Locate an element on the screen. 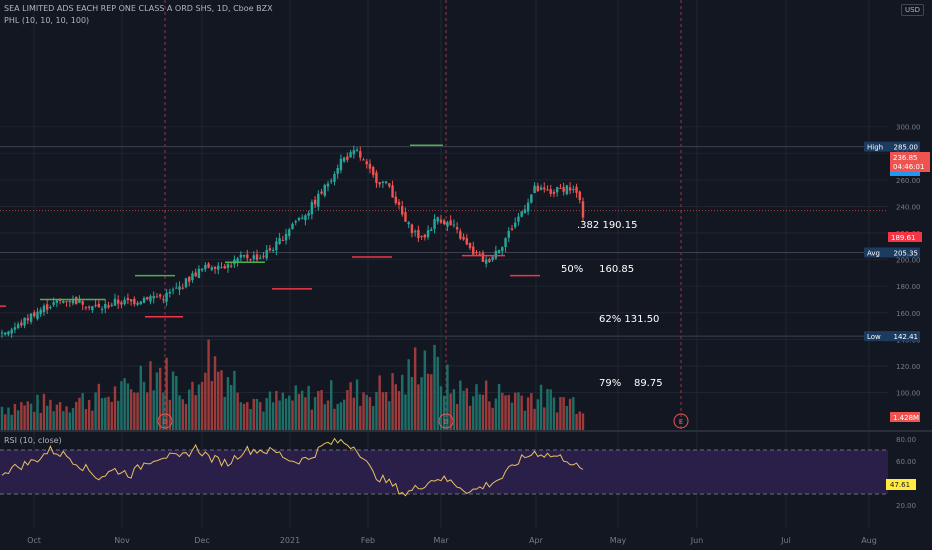 This screenshot has height=550, width=932. currency-button: USD is located at coordinates (912, 10).